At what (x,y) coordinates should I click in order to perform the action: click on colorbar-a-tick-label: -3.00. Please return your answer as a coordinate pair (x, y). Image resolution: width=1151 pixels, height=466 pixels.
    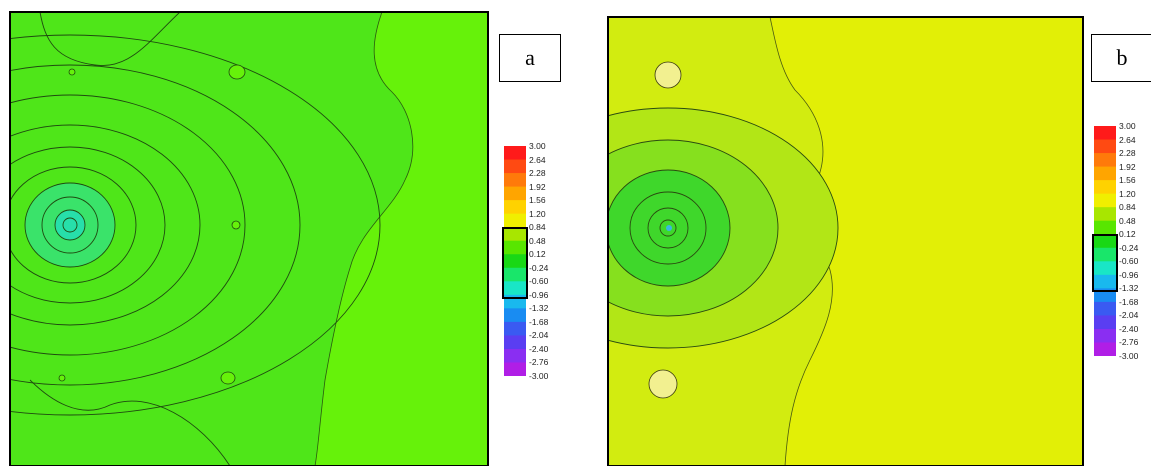
    Looking at the image, I should click on (539, 376).